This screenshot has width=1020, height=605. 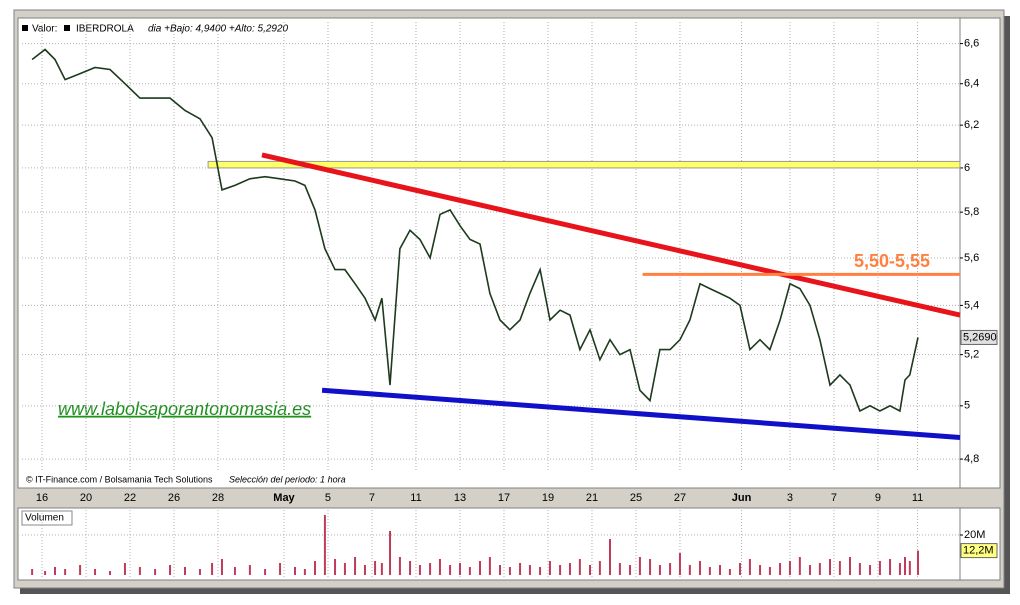 I want to click on x-tick-label: 20, so click(x=86, y=498).